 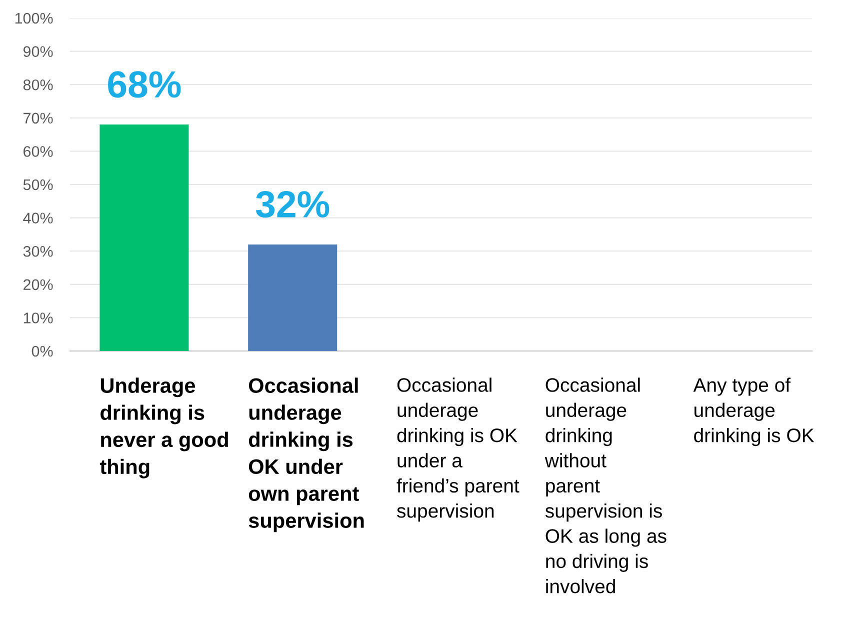 I want to click on y-tick-label: 50%, so click(x=38, y=184).